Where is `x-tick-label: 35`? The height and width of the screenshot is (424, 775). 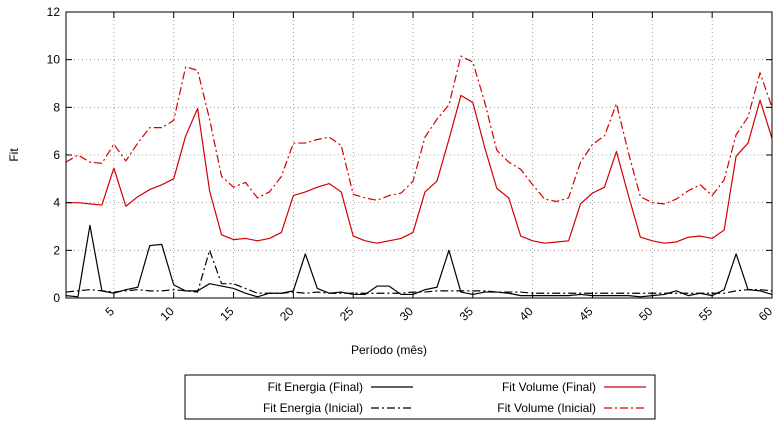 x-tick-label: 35 is located at coordinates (467, 314).